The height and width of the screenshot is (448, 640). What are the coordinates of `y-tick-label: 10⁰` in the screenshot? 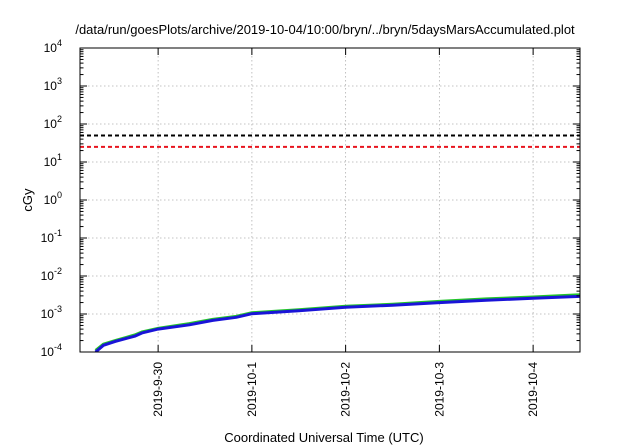 It's located at (53, 198).